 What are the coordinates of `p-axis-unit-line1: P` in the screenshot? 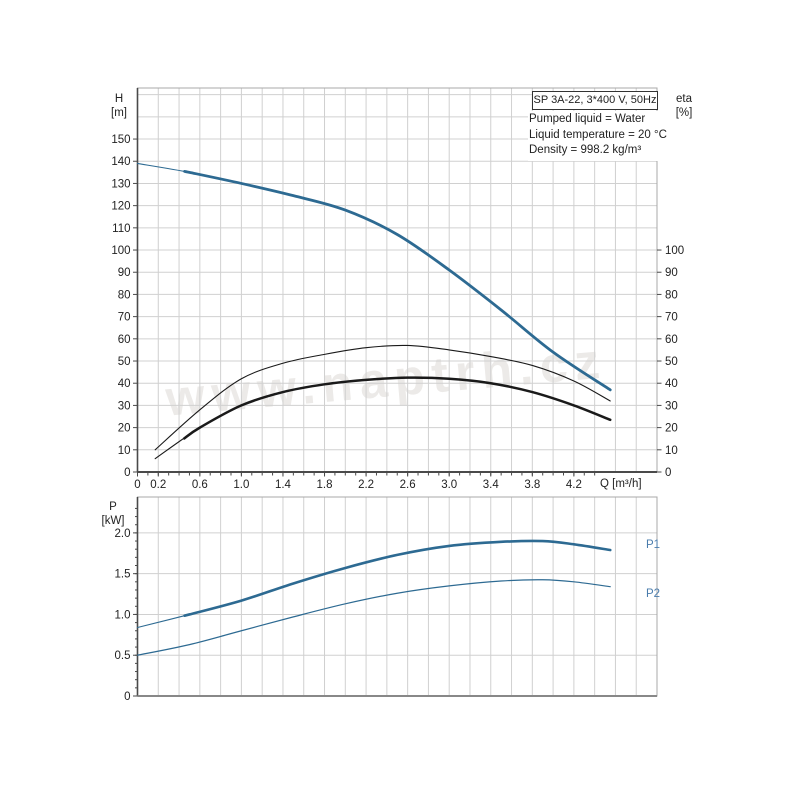 It's located at (113, 507).